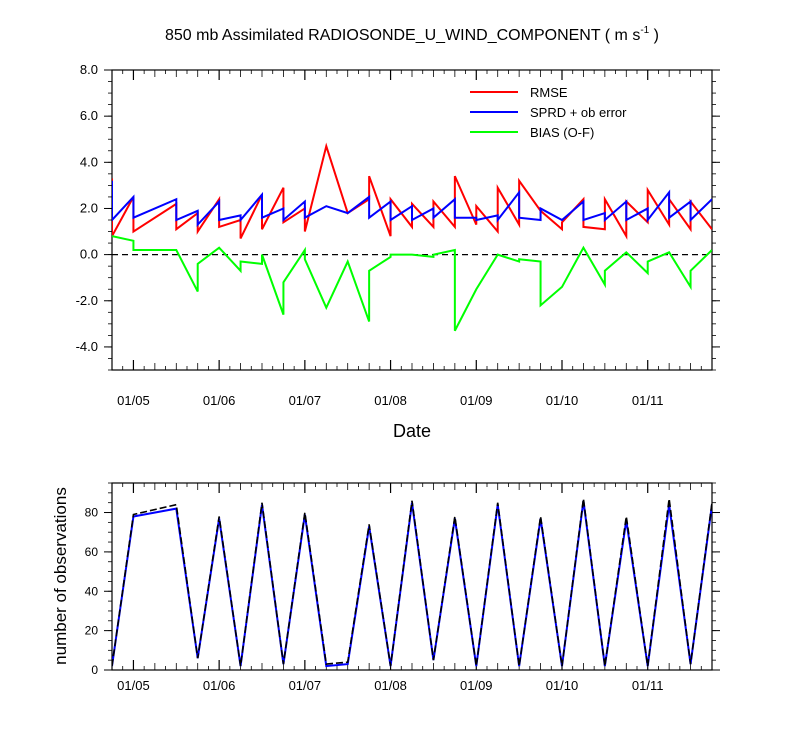  What do you see at coordinates (654, 35) in the screenshot?
I see `title-end: )` at bounding box center [654, 35].